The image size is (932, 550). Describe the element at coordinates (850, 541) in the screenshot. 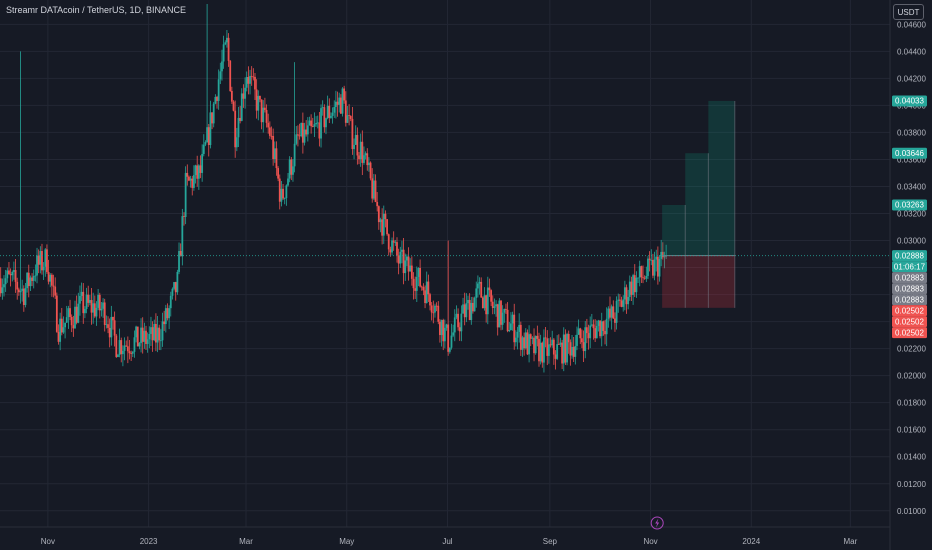

I see `x-tick-label: Mar` at that location.